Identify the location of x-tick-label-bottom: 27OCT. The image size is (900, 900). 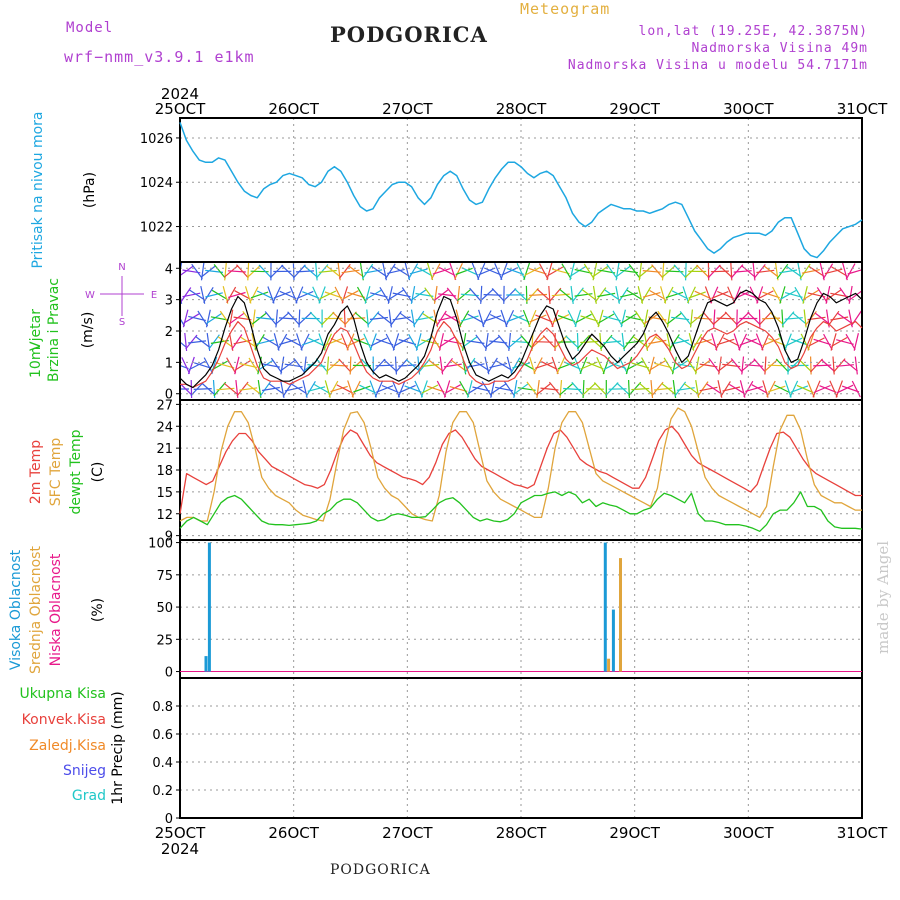
(407, 833).